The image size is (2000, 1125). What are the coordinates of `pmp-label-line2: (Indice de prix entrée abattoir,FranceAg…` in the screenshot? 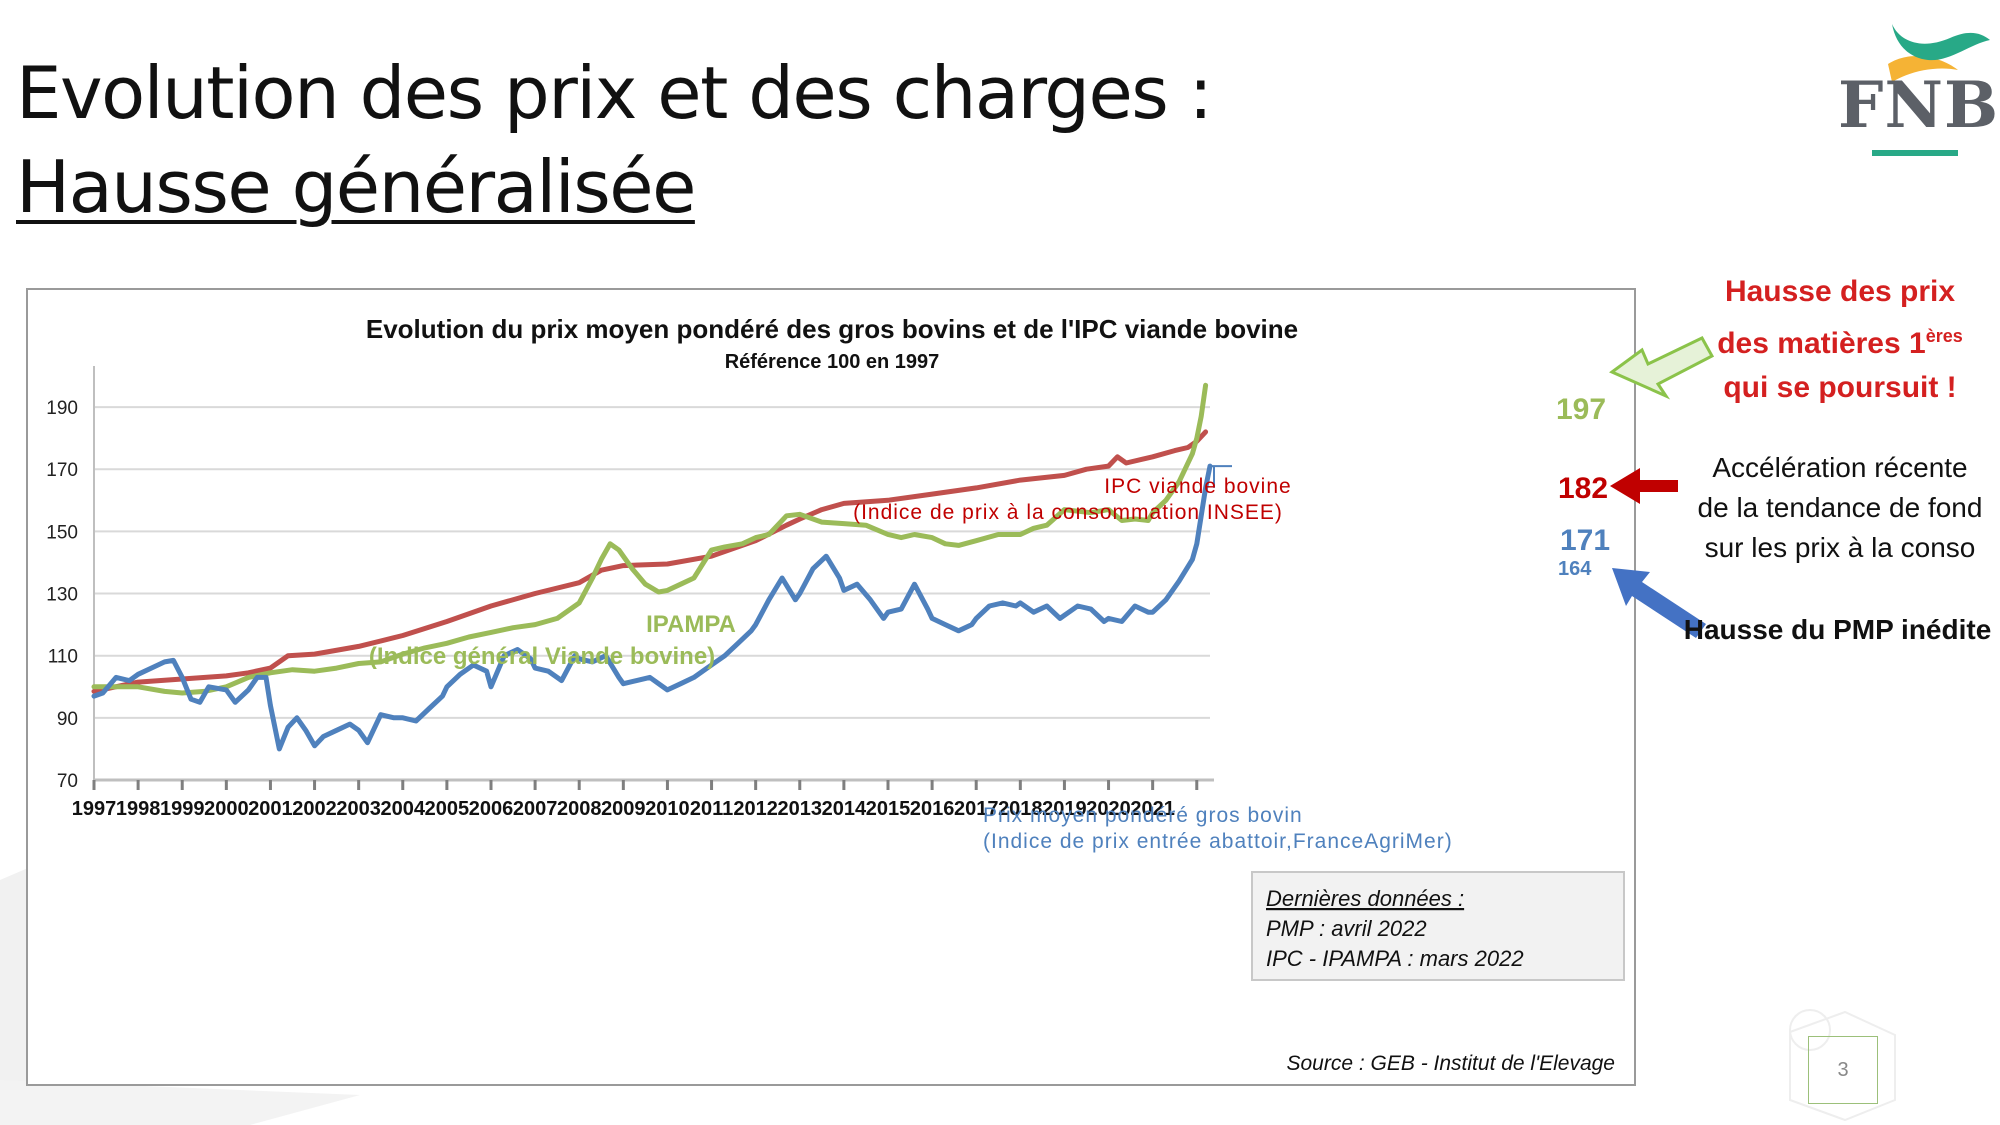 It's located at (1218, 841).